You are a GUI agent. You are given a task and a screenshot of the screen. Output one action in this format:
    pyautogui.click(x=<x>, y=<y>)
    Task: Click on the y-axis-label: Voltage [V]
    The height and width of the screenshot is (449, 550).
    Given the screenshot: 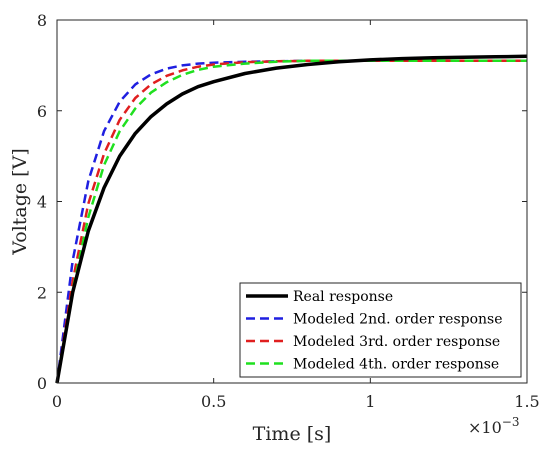 What is the action you would take?
    pyautogui.click(x=20, y=201)
    